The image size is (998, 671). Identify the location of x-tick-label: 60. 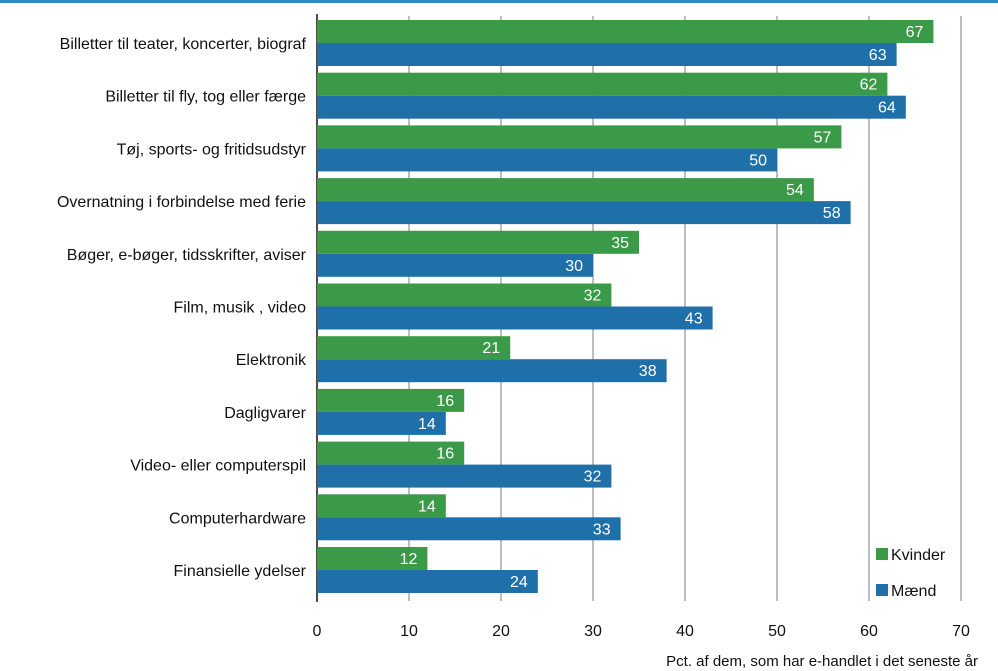
(869, 631).